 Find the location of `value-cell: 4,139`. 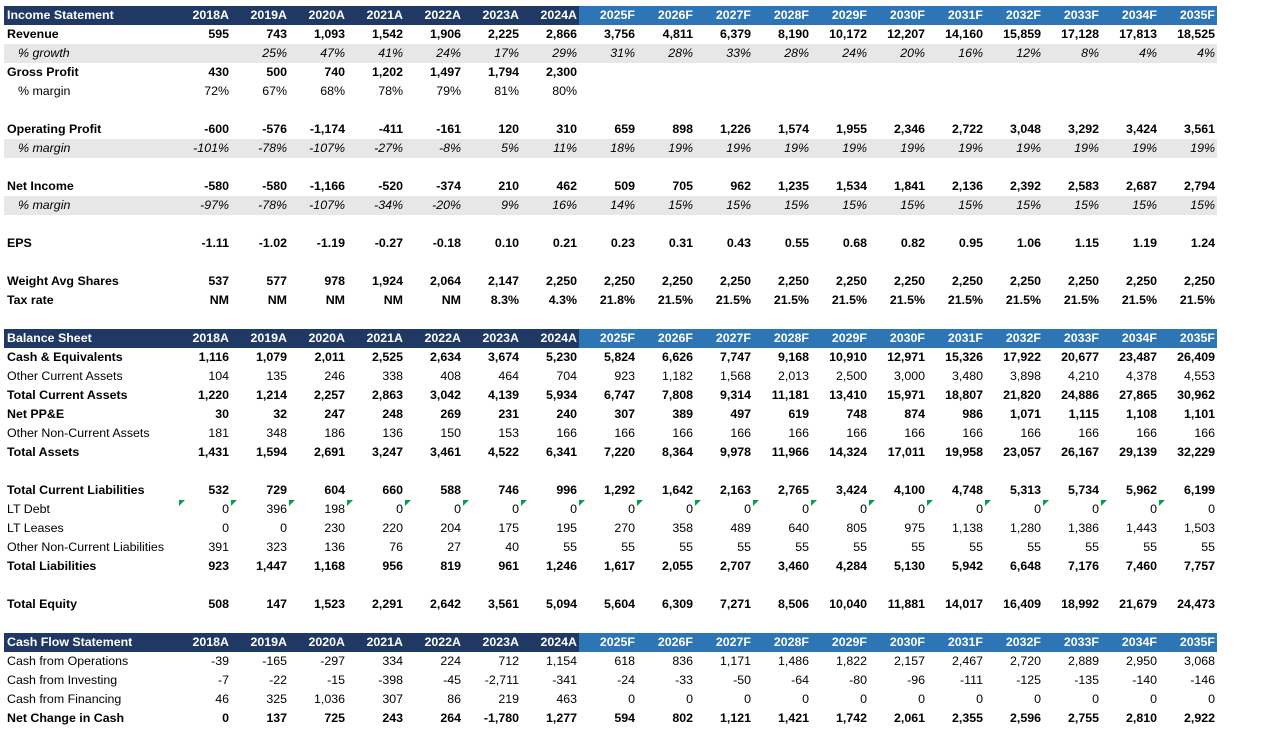

value-cell: 4,139 is located at coordinates (503, 395).